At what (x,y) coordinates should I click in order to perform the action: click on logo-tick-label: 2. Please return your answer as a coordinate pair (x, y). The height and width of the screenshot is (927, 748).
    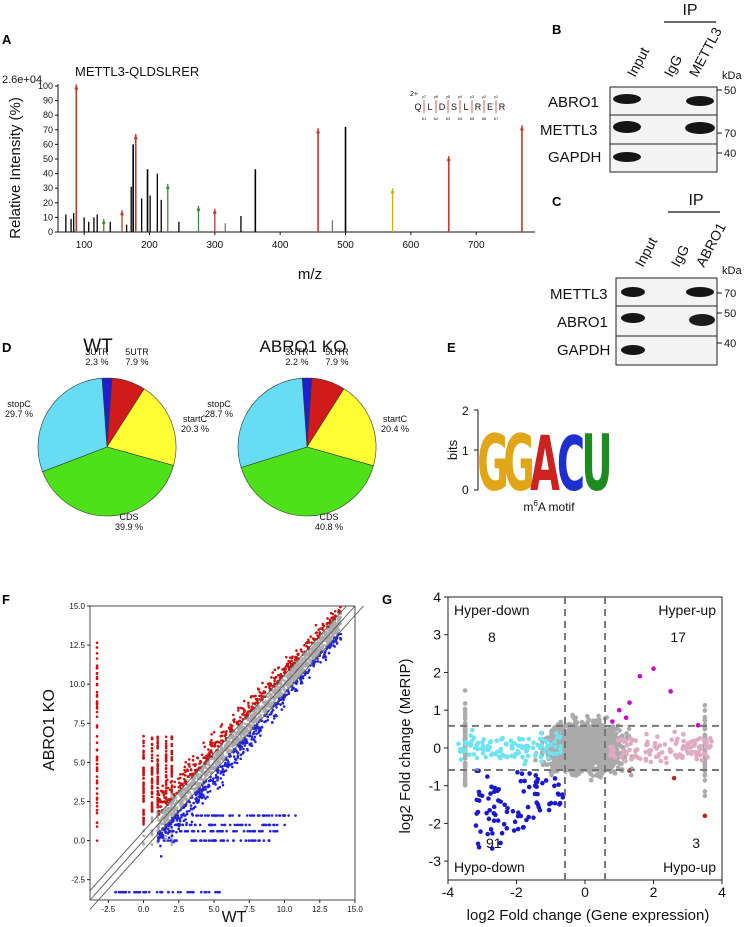
    Looking at the image, I should click on (465, 411).